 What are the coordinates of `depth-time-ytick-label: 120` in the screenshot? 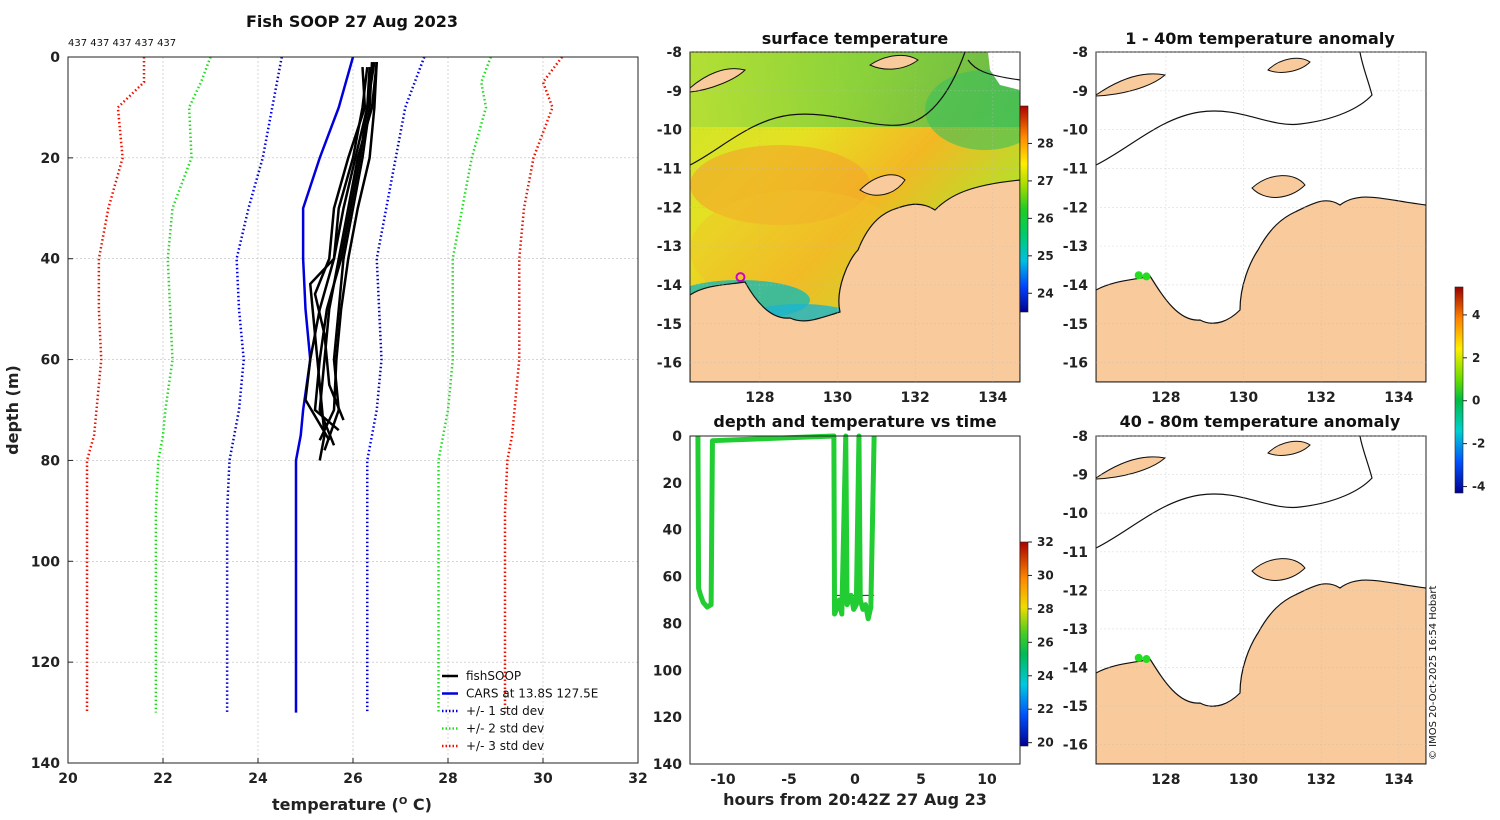 It's located at (667, 718).